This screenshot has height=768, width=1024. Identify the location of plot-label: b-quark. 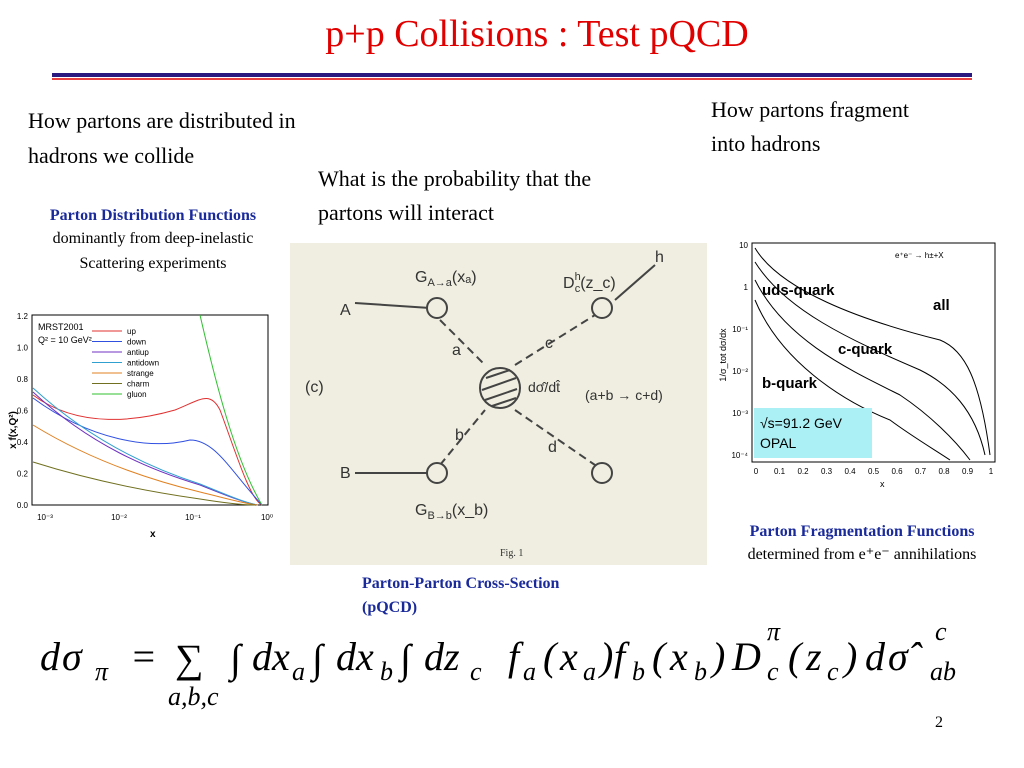
(790, 383).